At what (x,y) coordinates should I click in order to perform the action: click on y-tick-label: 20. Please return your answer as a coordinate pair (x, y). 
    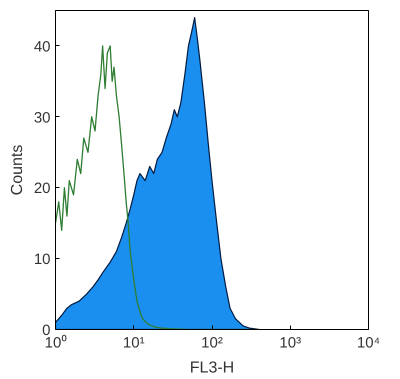
    Looking at the image, I should click on (42, 189).